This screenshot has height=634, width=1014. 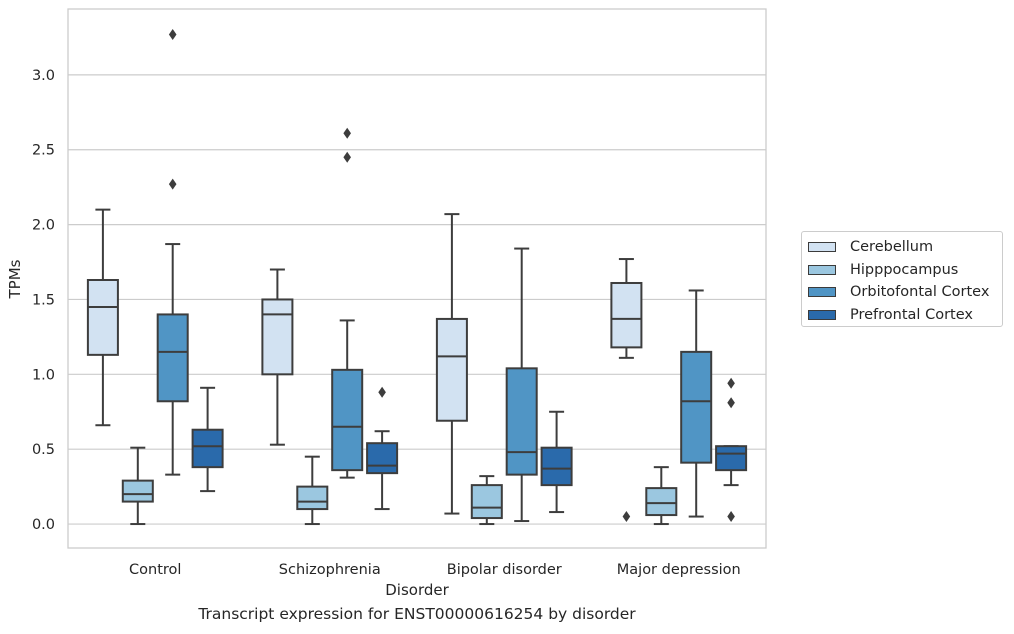 I want to click on legend-item-orbitofrontal: Orbitofontal Cortex, so click(x=905, y=292).